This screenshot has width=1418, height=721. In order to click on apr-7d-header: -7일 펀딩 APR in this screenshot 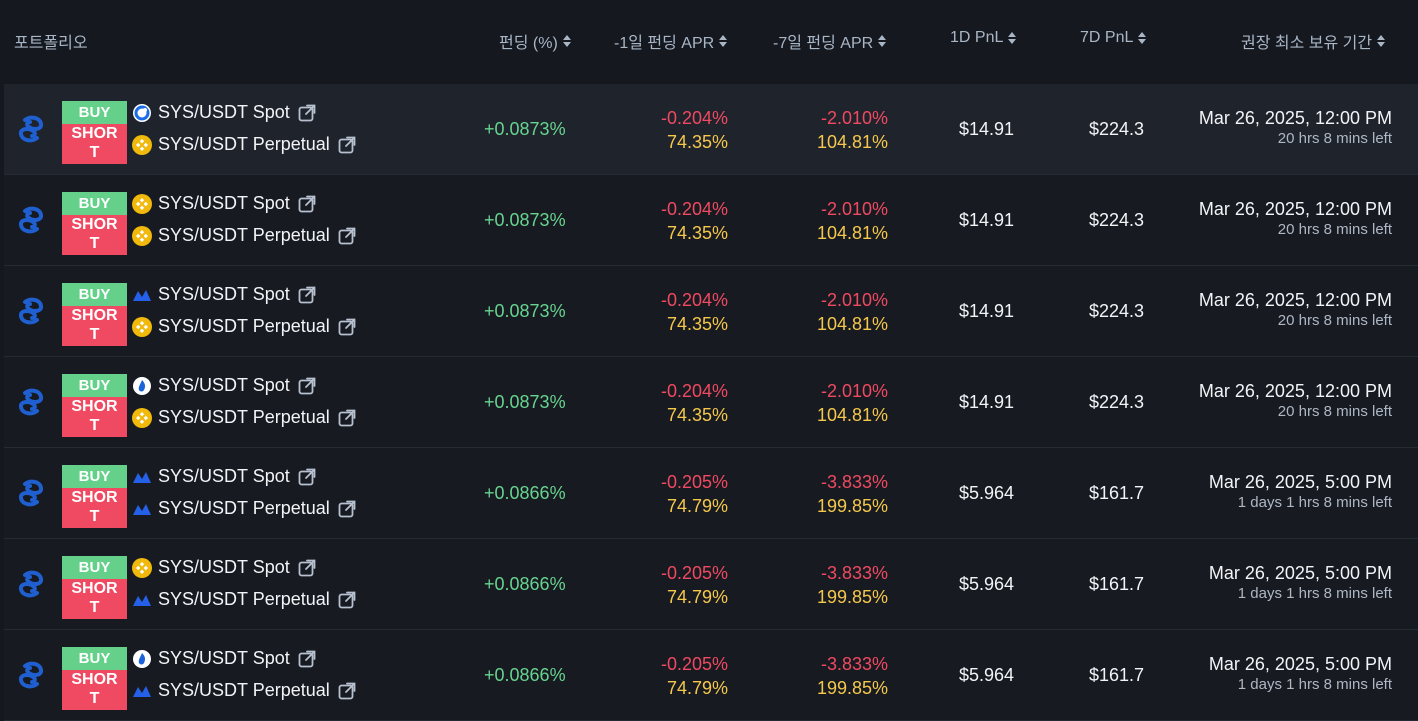, I will do `click(830, 41)`.